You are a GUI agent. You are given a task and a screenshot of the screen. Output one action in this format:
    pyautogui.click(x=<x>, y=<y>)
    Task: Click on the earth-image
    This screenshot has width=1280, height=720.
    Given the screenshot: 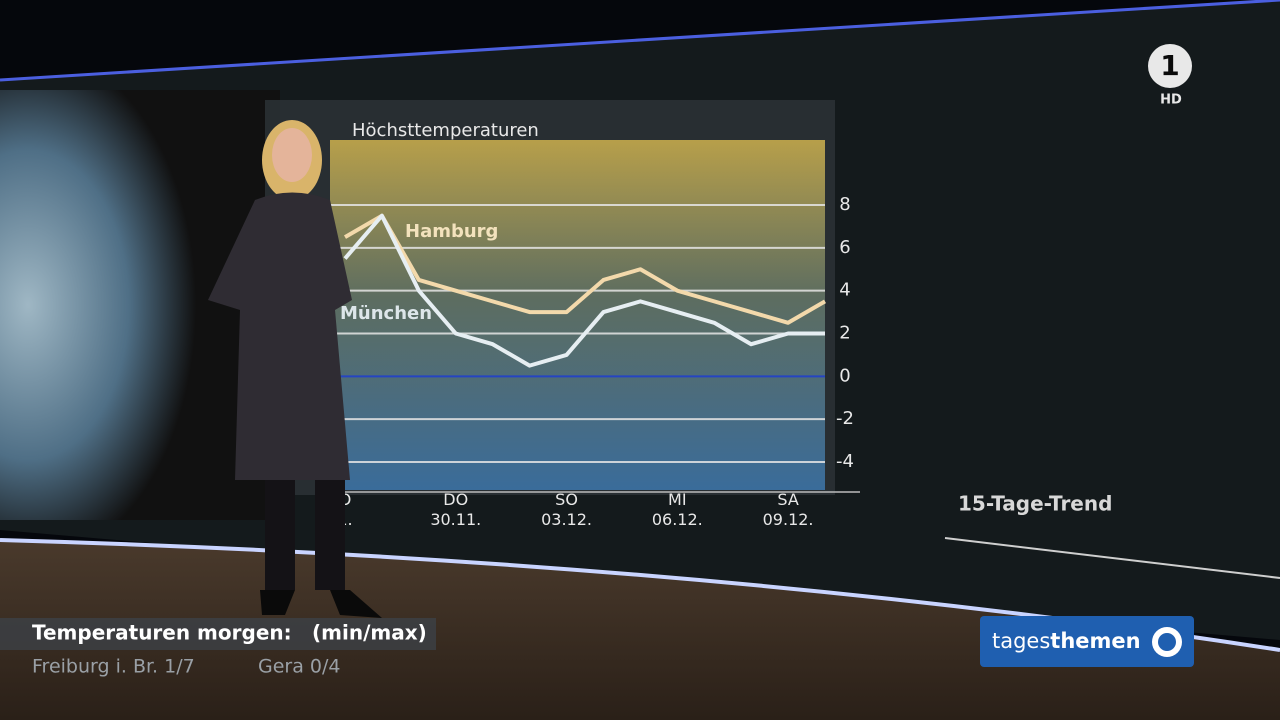 What is the action you would take?
    pyautogui.click(x=140, y=305)
    